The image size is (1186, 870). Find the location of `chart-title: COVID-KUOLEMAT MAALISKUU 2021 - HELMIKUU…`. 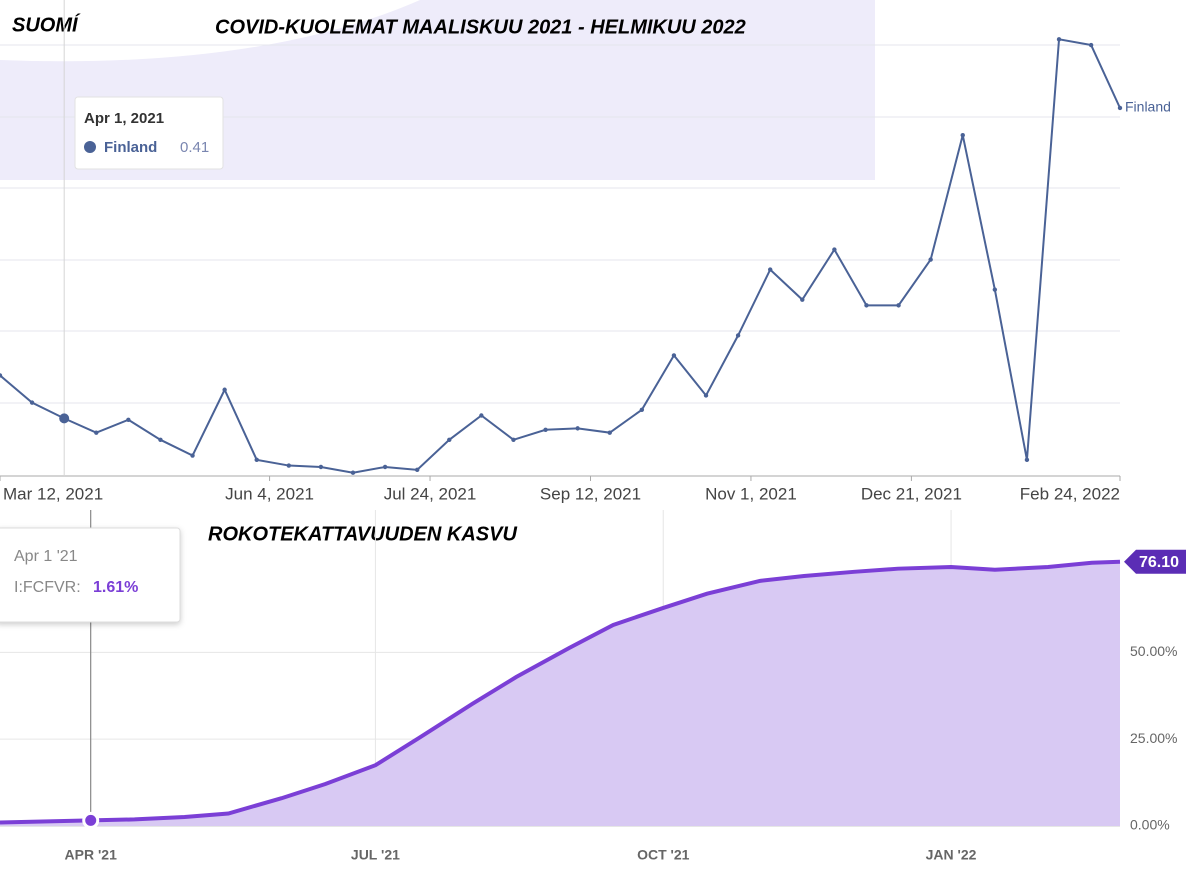

chart-title: COVID-KUOLEMAT MAALISKUU 2021 - HELMIKUU… is located at coordinates (480, 27).